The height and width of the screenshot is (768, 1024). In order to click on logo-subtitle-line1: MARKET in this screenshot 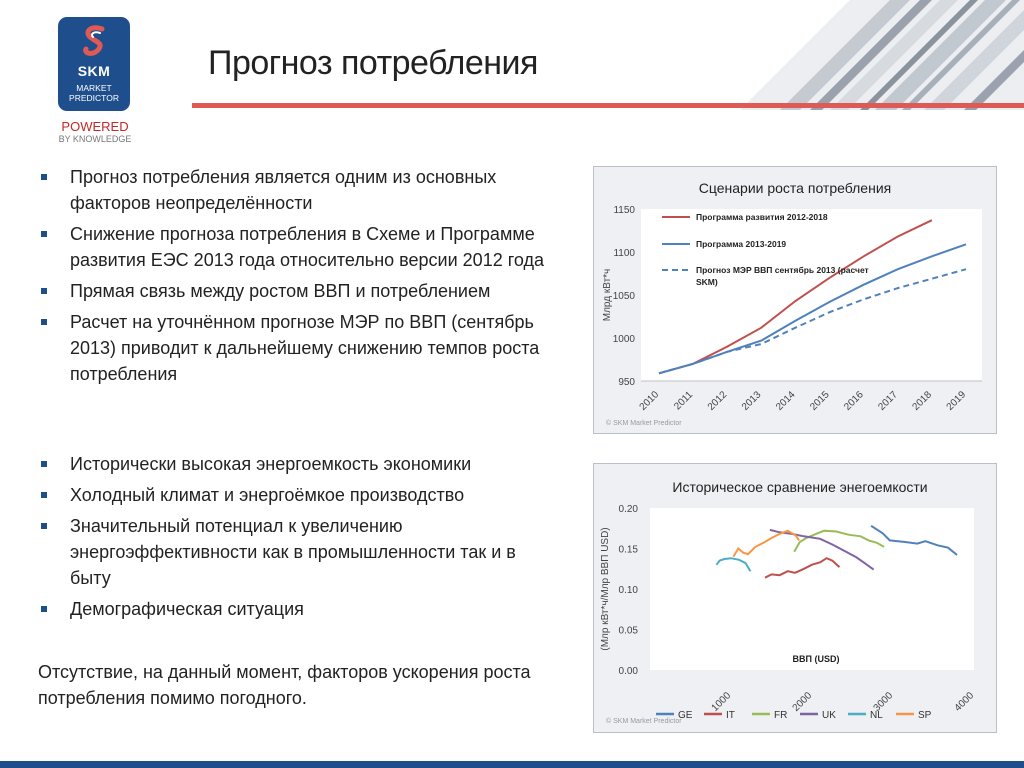, I will do `click(94, 88)`.